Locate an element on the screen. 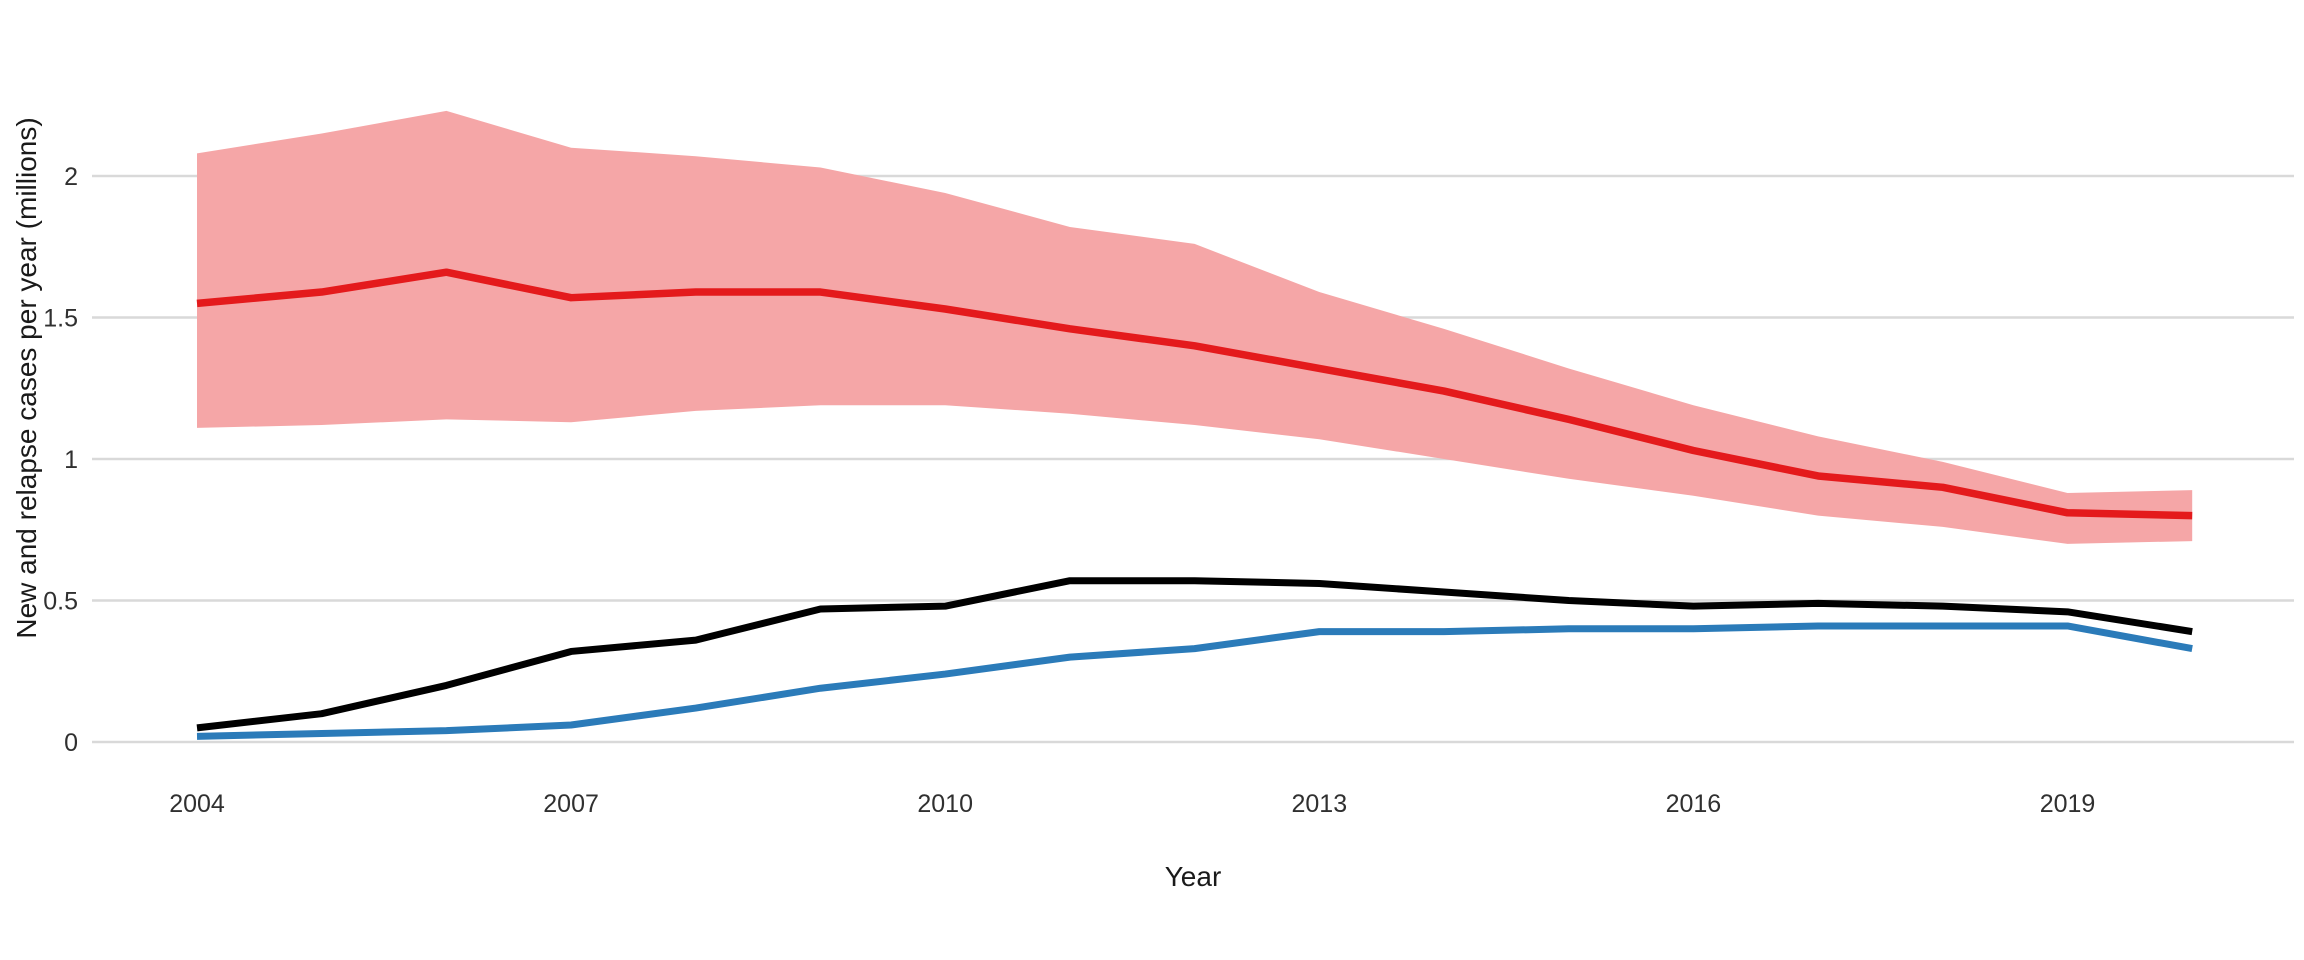  y-tick-label: 1.5 is located at coordinates (60, 318).